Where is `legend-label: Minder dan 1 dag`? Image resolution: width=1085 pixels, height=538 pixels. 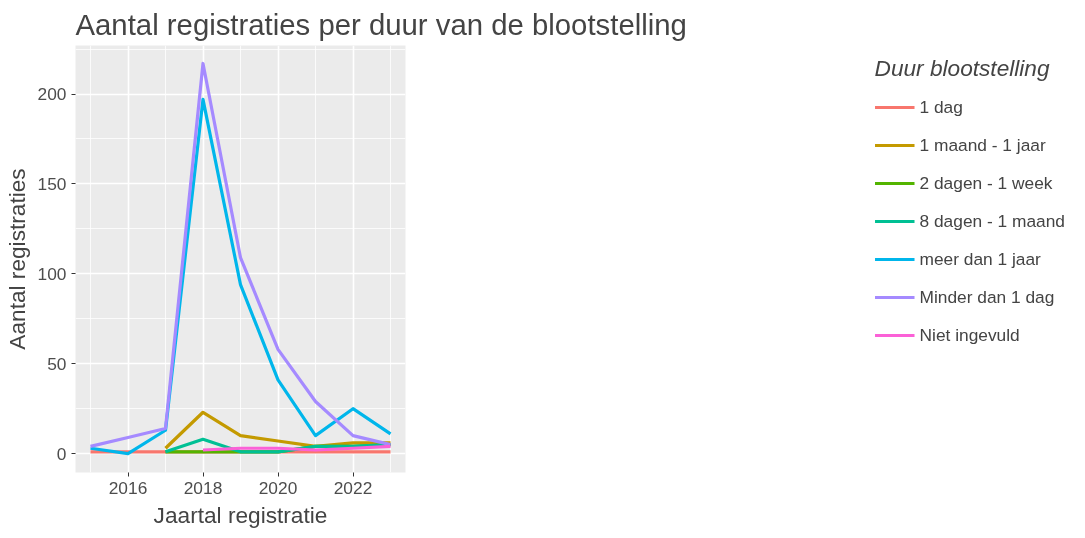
legend-label: Minder dan 1 dag is located at coordinates (987, 297).